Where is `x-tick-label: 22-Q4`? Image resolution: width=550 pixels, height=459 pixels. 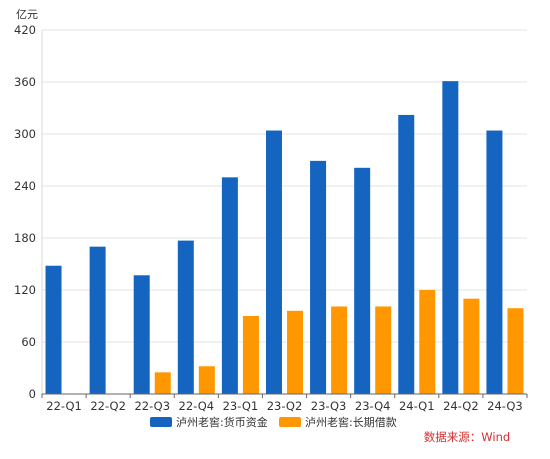
x-tick-label: 22-Q4 is located at coordinates (197, 406).